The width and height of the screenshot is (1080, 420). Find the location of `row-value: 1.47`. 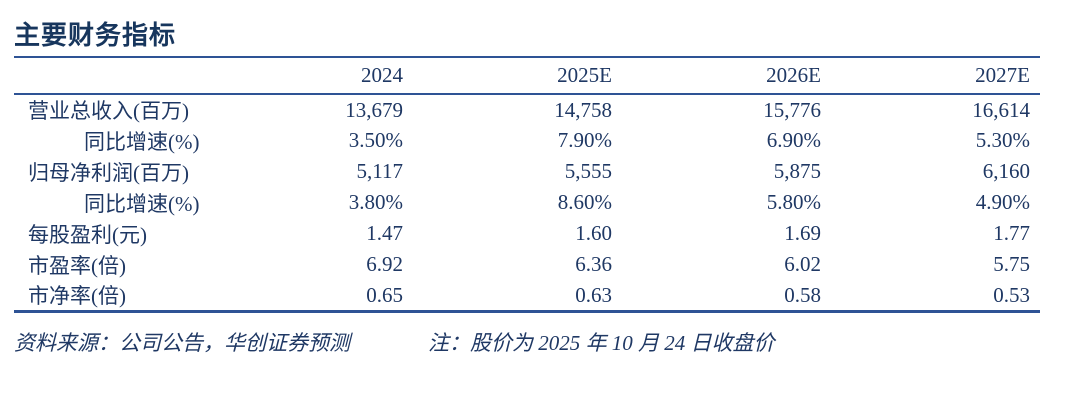

row-value: 1.47 is located at coordinates (384, 233).